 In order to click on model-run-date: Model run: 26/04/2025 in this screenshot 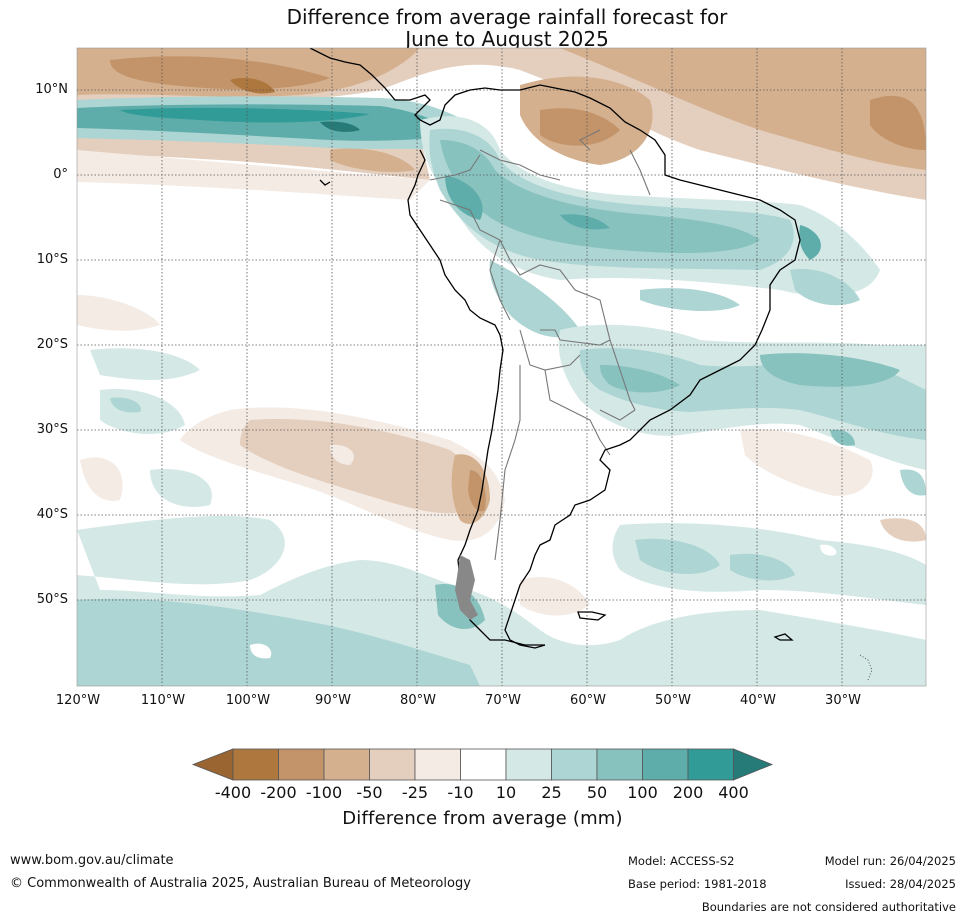, I will do `click(890, 861)`.